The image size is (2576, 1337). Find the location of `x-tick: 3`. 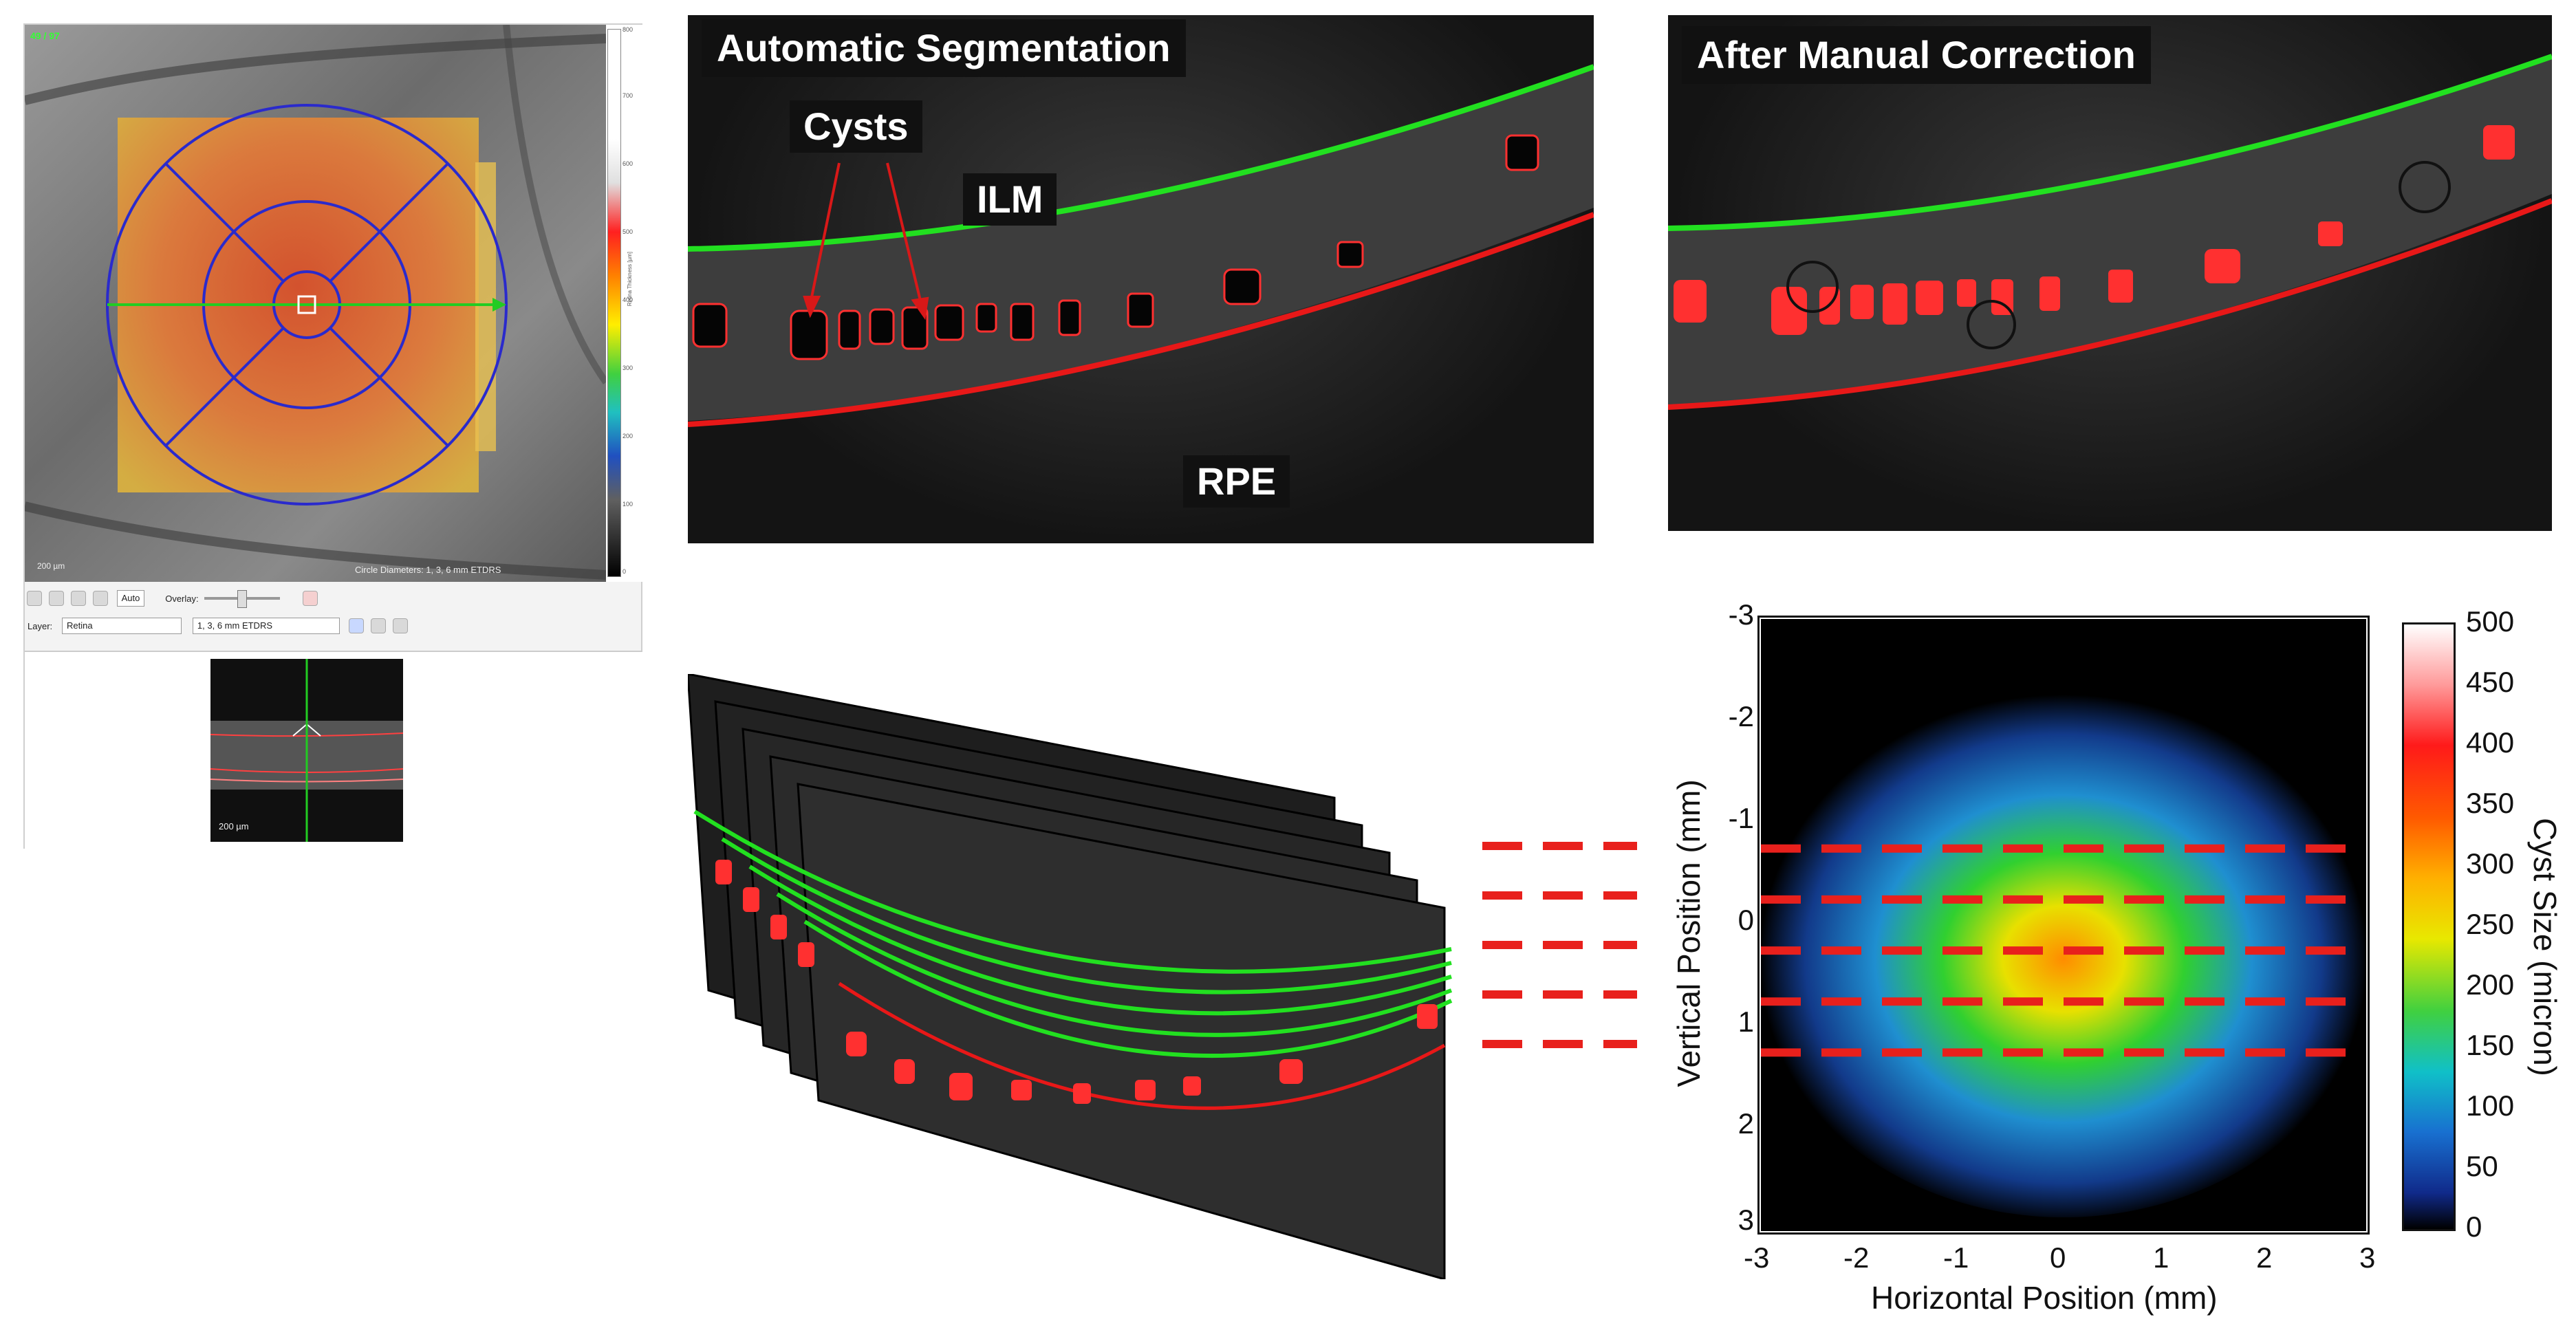

x-tick: 3 is located at coordinates (2367, 1257).